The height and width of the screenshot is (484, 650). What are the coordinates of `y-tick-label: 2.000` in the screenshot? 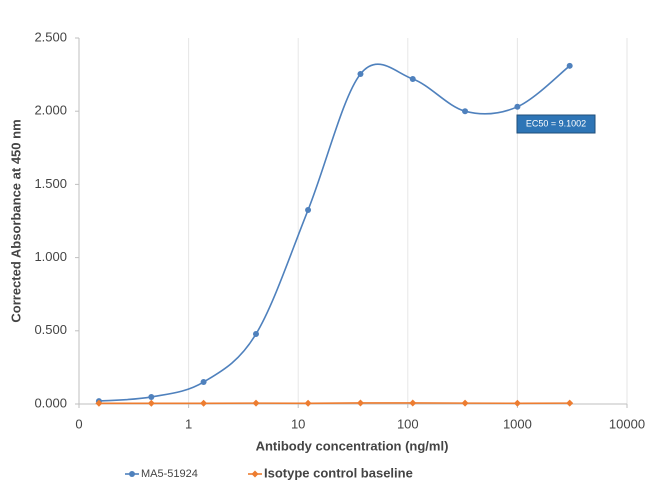 It's located at (50, 110).